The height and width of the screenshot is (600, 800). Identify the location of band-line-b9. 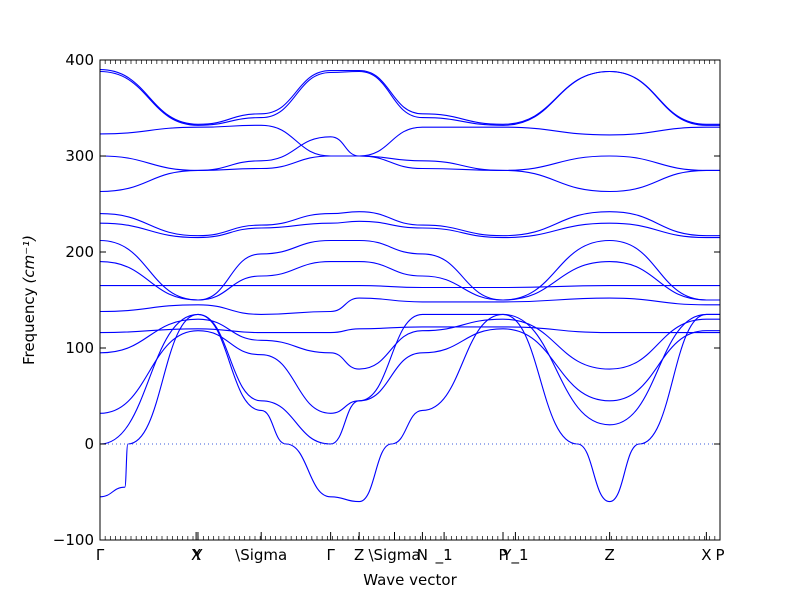
(409, 270).